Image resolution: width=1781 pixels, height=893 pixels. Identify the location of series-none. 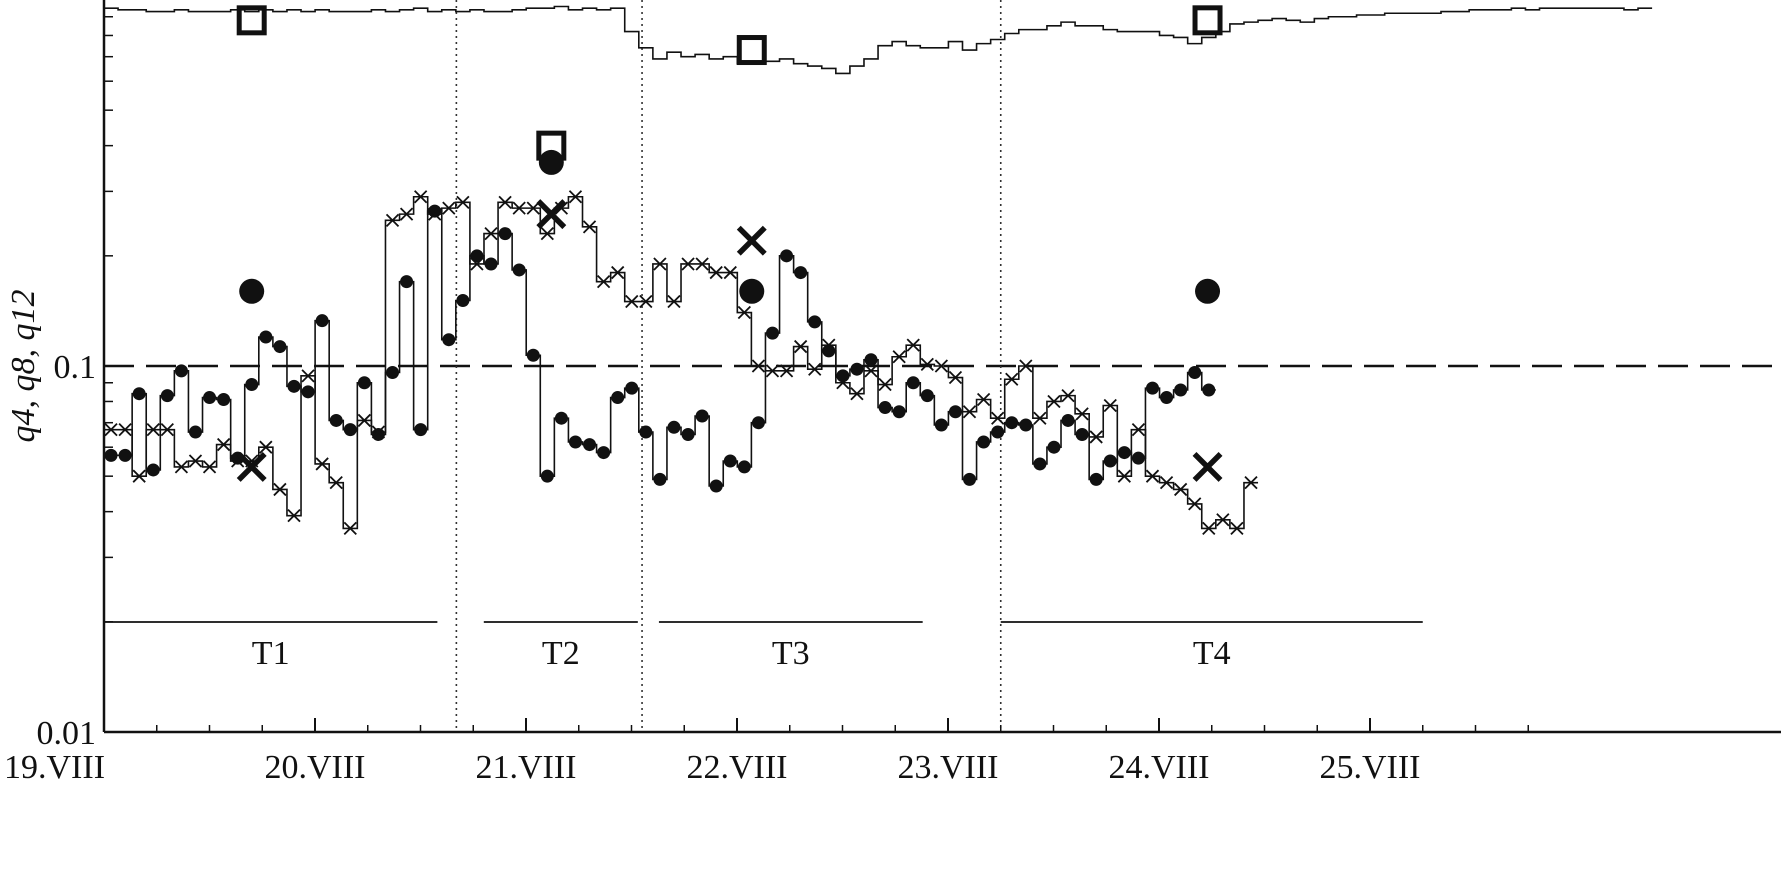
(878, 40).